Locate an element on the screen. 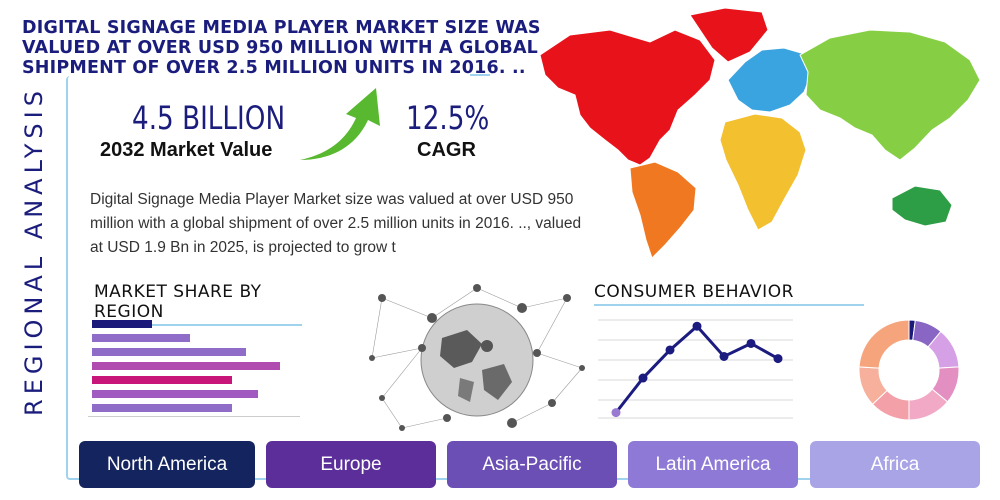 Image resolution: width=1000 pixels, height=500 pixels. side-label: REGIONAL ANALYSIS is located at coordinates (34, 251).